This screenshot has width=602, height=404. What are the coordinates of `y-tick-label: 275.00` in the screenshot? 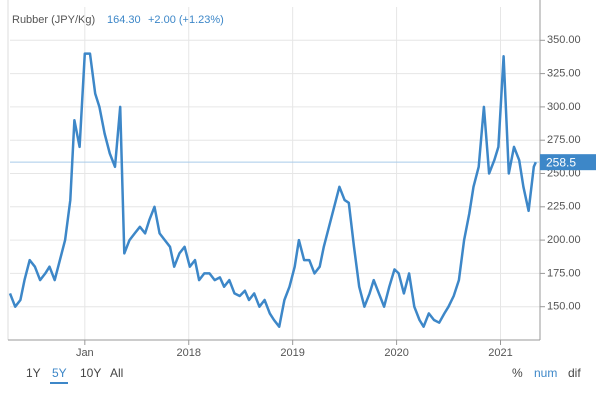 It's located at (564, 140).